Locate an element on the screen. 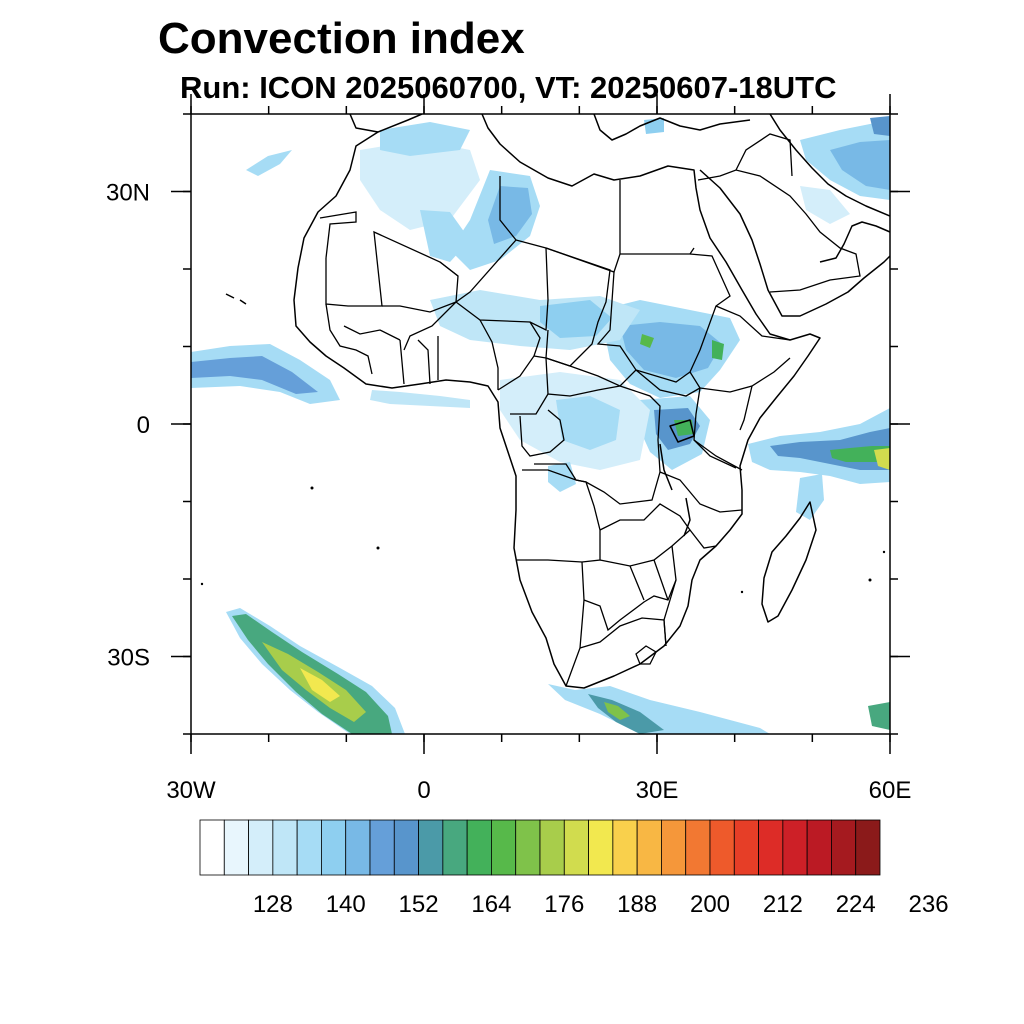 The height and width of the screenshot is (1024, 1024). border-drc is located at coordinates (597, 445).